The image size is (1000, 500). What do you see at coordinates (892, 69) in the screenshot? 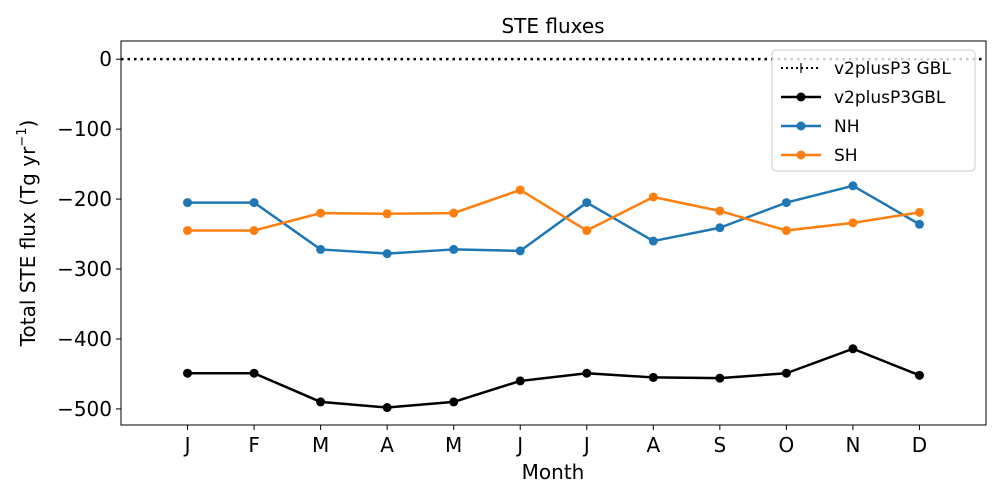
I see `legend-label: v2plusP3 GBL` at bounding box center [892, 69].